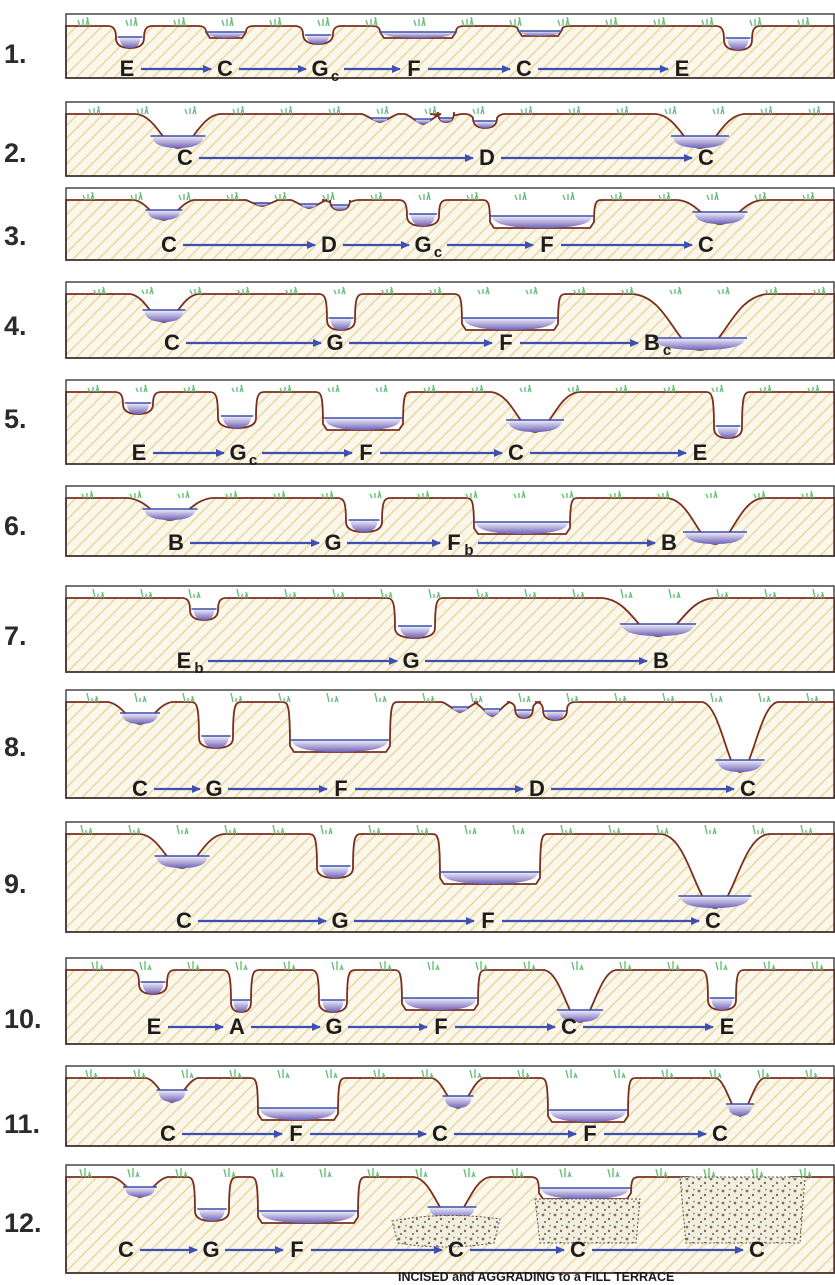 The width and height of the screenshot is (835, 1285). I want to click on row-10: 10. E A G F C E, so click(419, 1001).